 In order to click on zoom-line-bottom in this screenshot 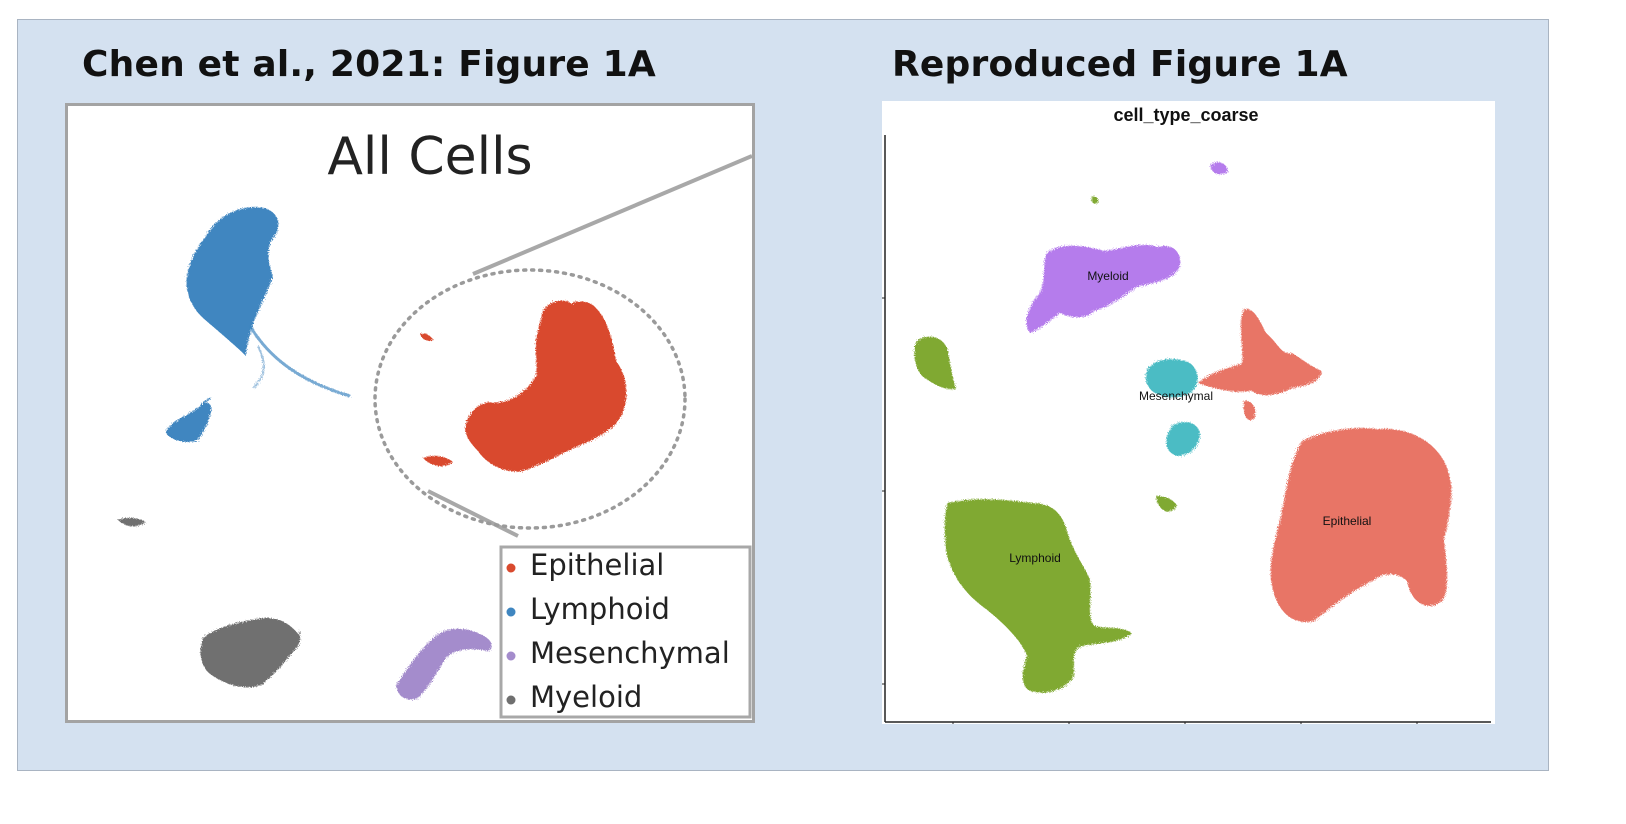, I will do `click(473, 513)`.